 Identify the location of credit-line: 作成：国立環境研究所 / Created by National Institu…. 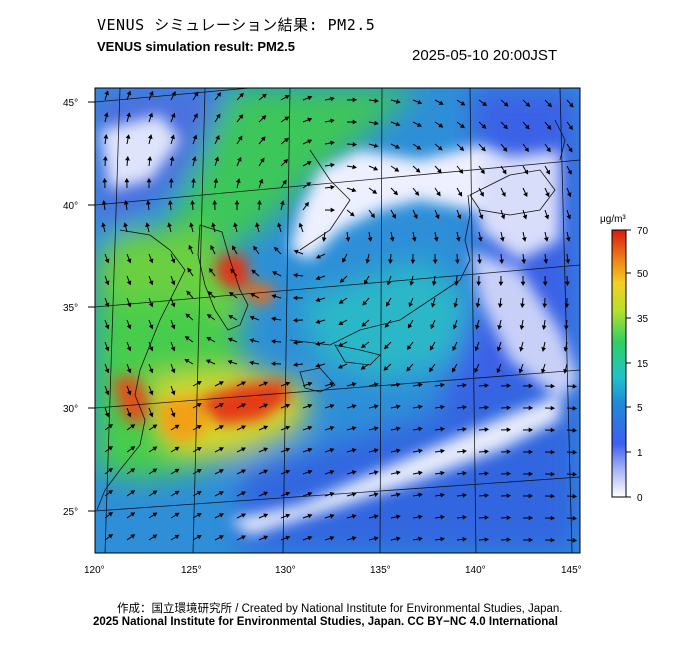
(340, 609).